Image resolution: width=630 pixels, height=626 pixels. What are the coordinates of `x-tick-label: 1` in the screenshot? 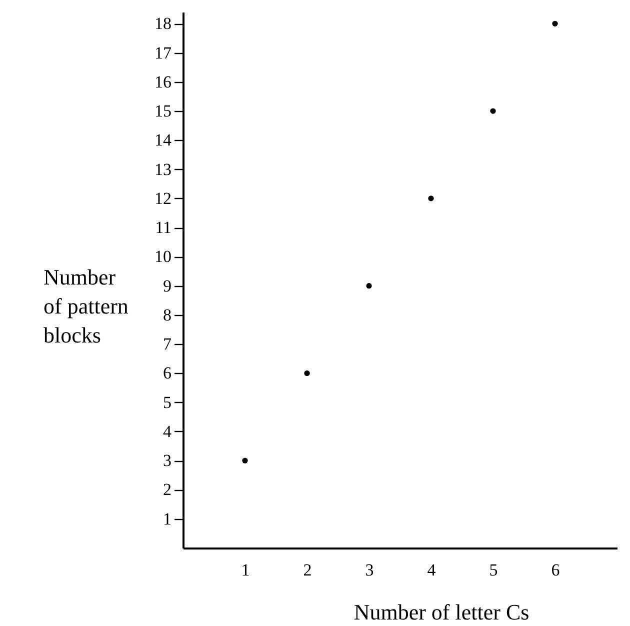 It's located at (245, 570).